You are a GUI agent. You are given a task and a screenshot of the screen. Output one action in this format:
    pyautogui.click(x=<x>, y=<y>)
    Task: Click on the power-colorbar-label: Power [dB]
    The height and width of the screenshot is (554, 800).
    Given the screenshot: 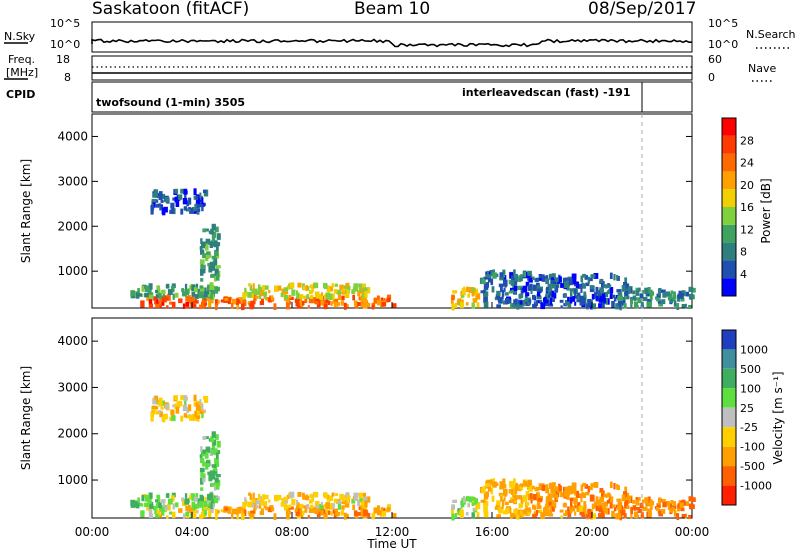 What is the action you would take?
    pyautogui.click(x=766, y=210)
    